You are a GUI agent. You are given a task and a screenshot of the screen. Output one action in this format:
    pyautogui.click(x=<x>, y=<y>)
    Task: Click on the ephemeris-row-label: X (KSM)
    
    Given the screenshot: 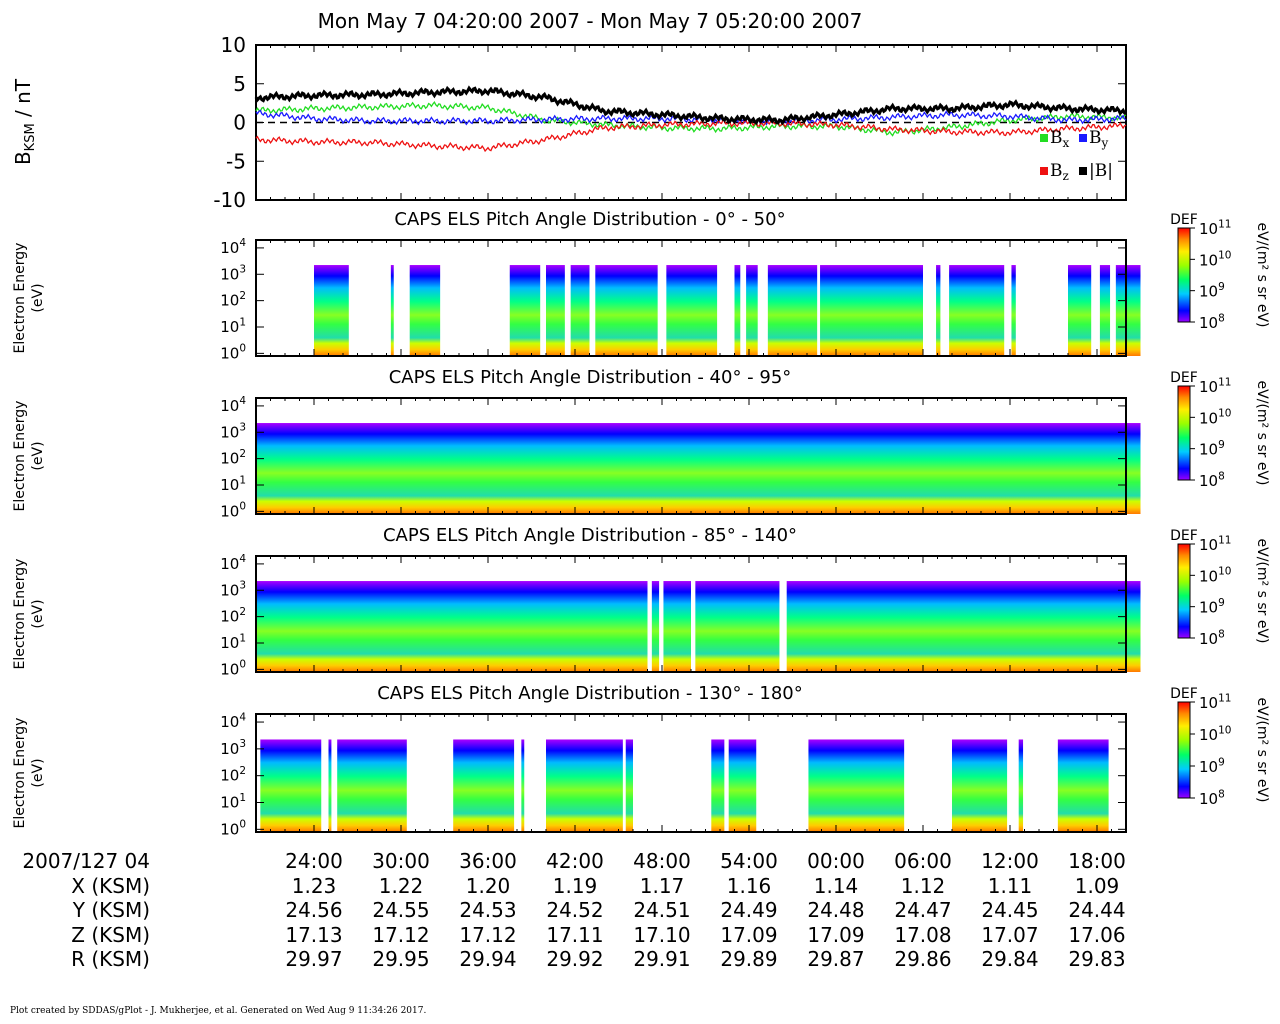 What is the action you would take?
    pyautogui.click(x=110, y=886)
    